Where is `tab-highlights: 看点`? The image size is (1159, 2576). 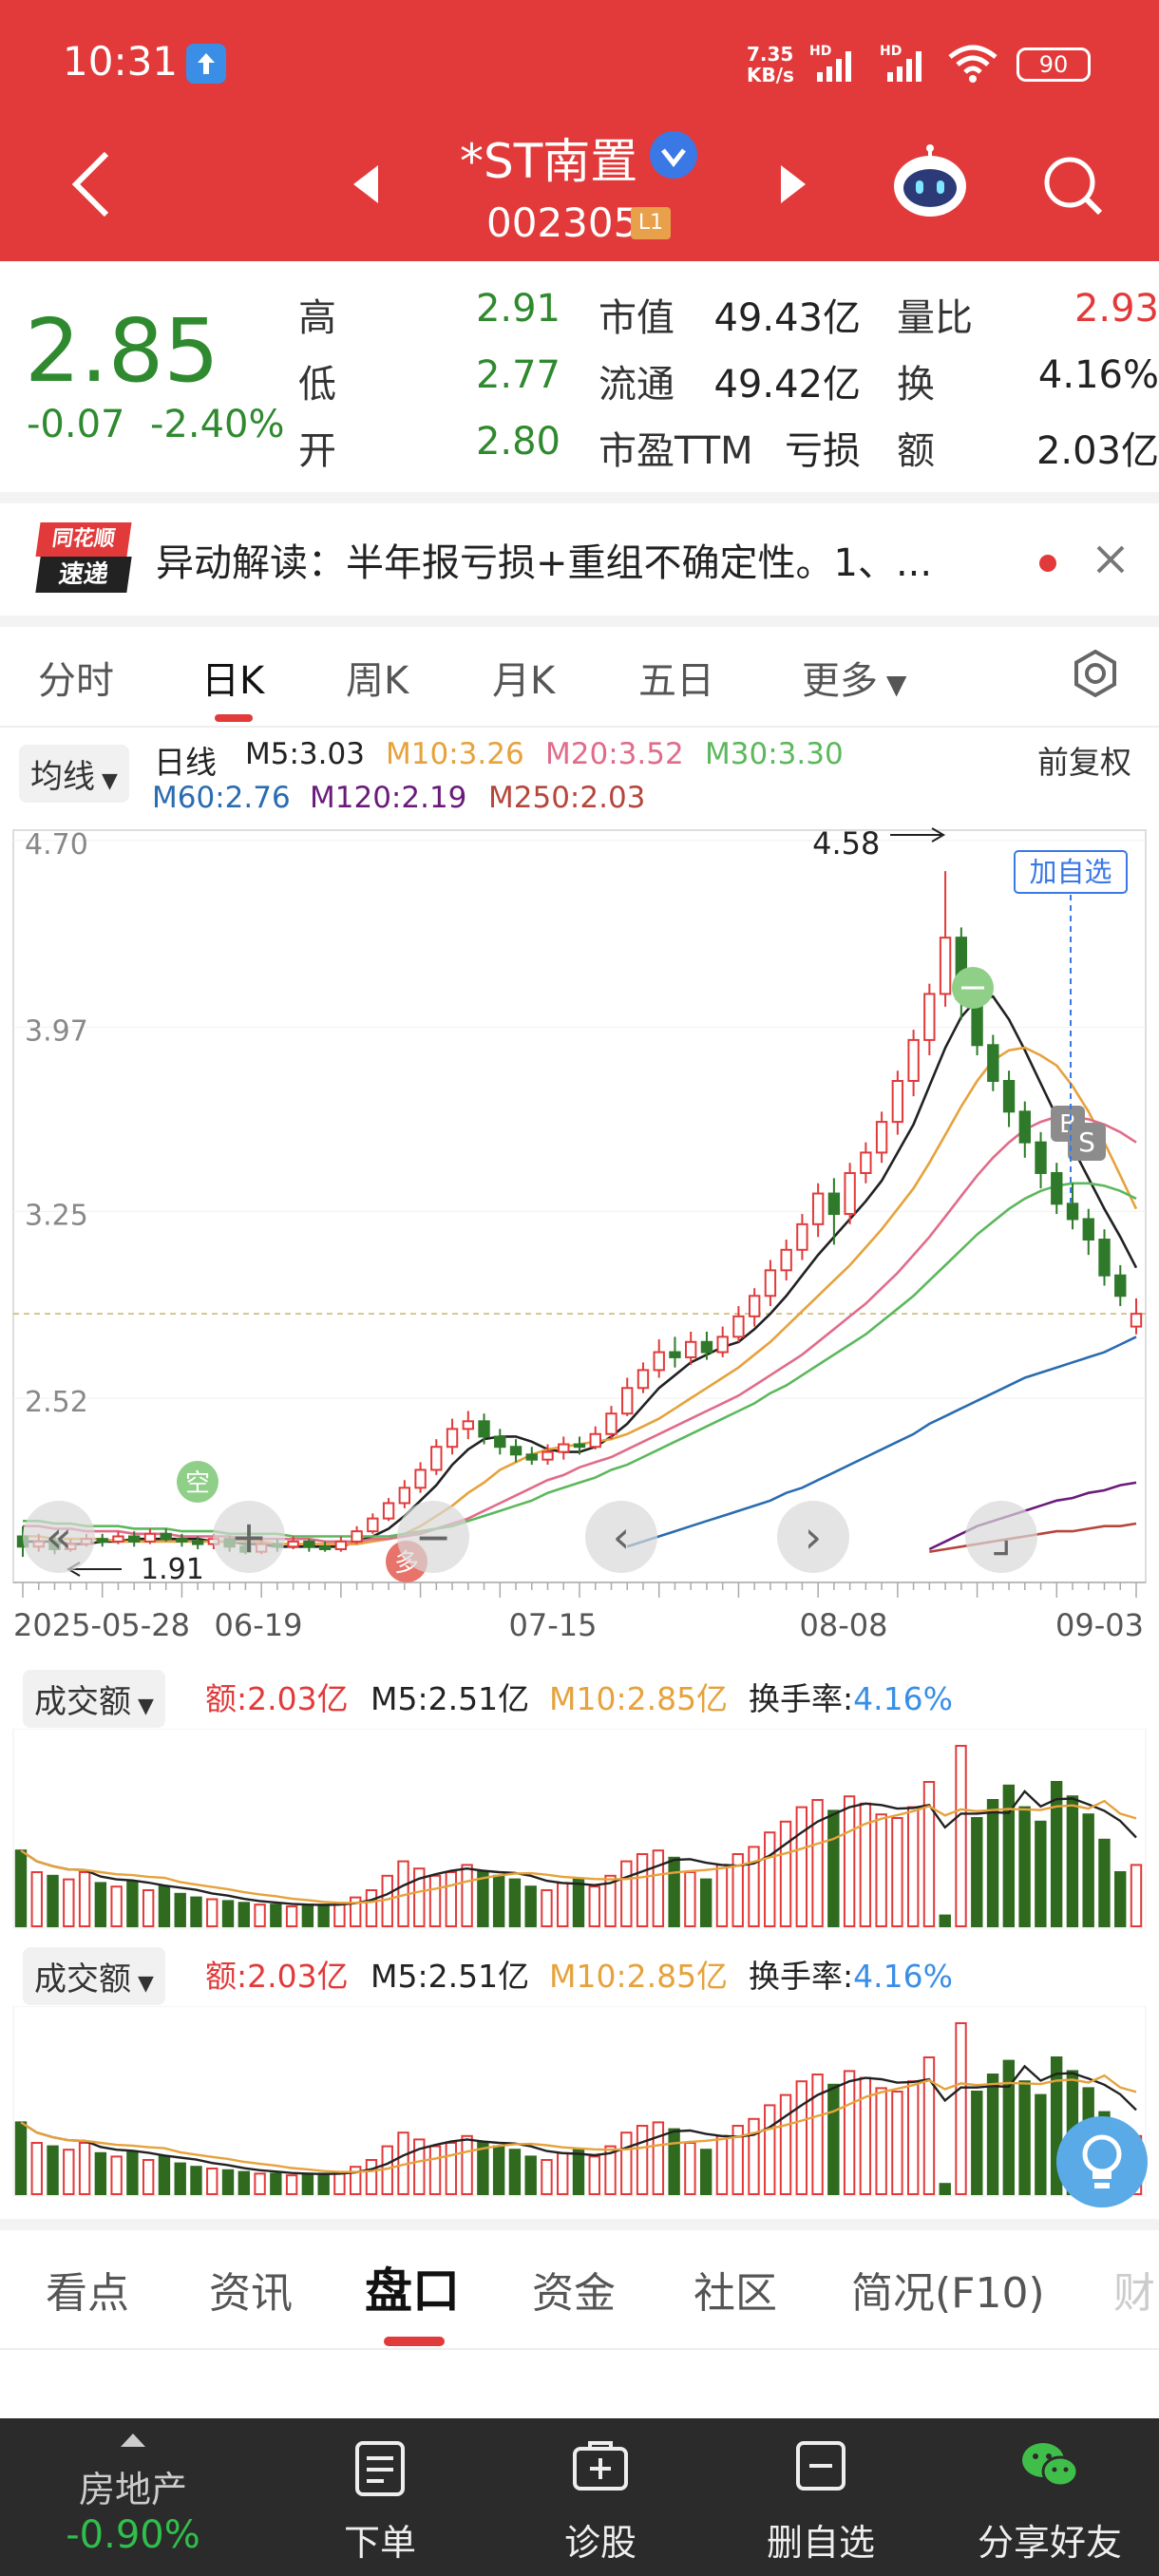 tab-highlights: 看点 is located at coordinates (87, 2293).